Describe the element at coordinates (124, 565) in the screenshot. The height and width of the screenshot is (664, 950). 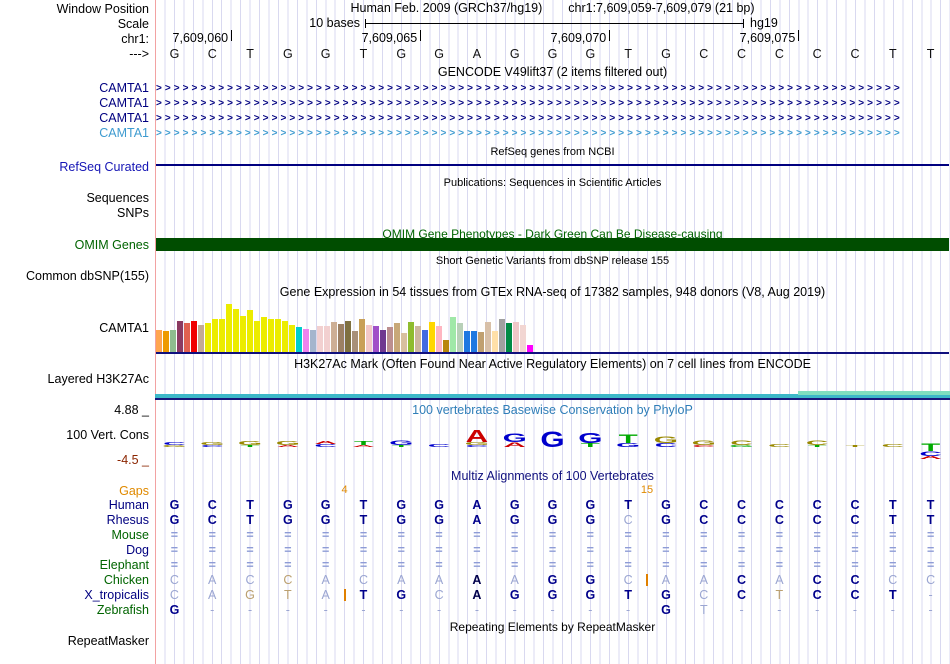
I see `track-label-elephant: Elephant` at that location.